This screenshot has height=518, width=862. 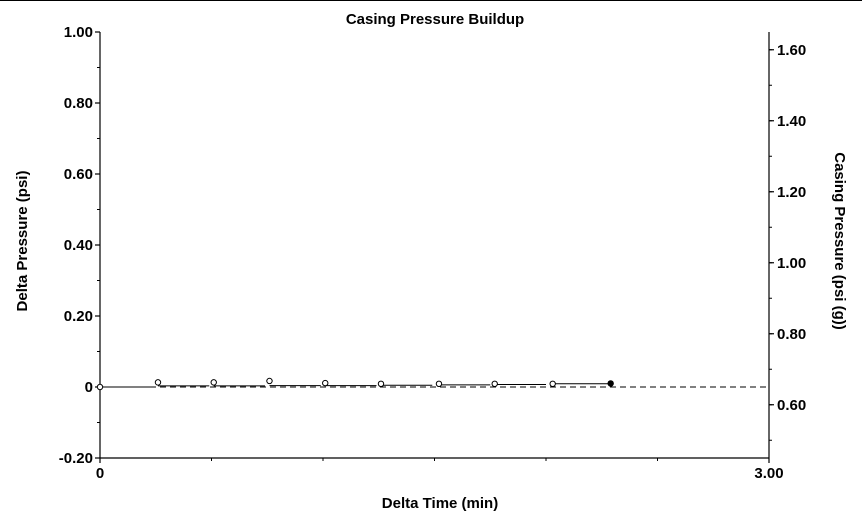 What do you see at coordinates (78, 245) in the screenshot?
I see `y-tick-label: 0.40` at bounding box center [78, 245].